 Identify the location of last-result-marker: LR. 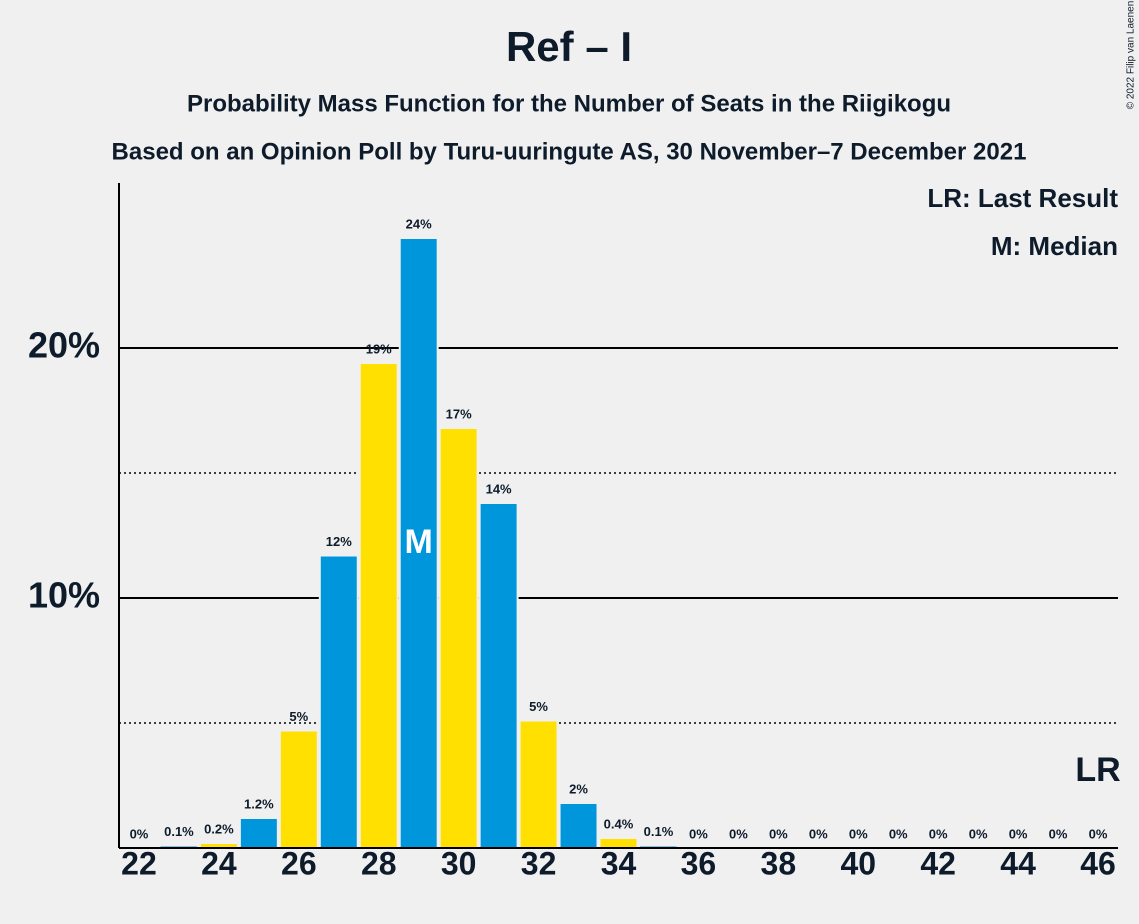
(1097, 770).